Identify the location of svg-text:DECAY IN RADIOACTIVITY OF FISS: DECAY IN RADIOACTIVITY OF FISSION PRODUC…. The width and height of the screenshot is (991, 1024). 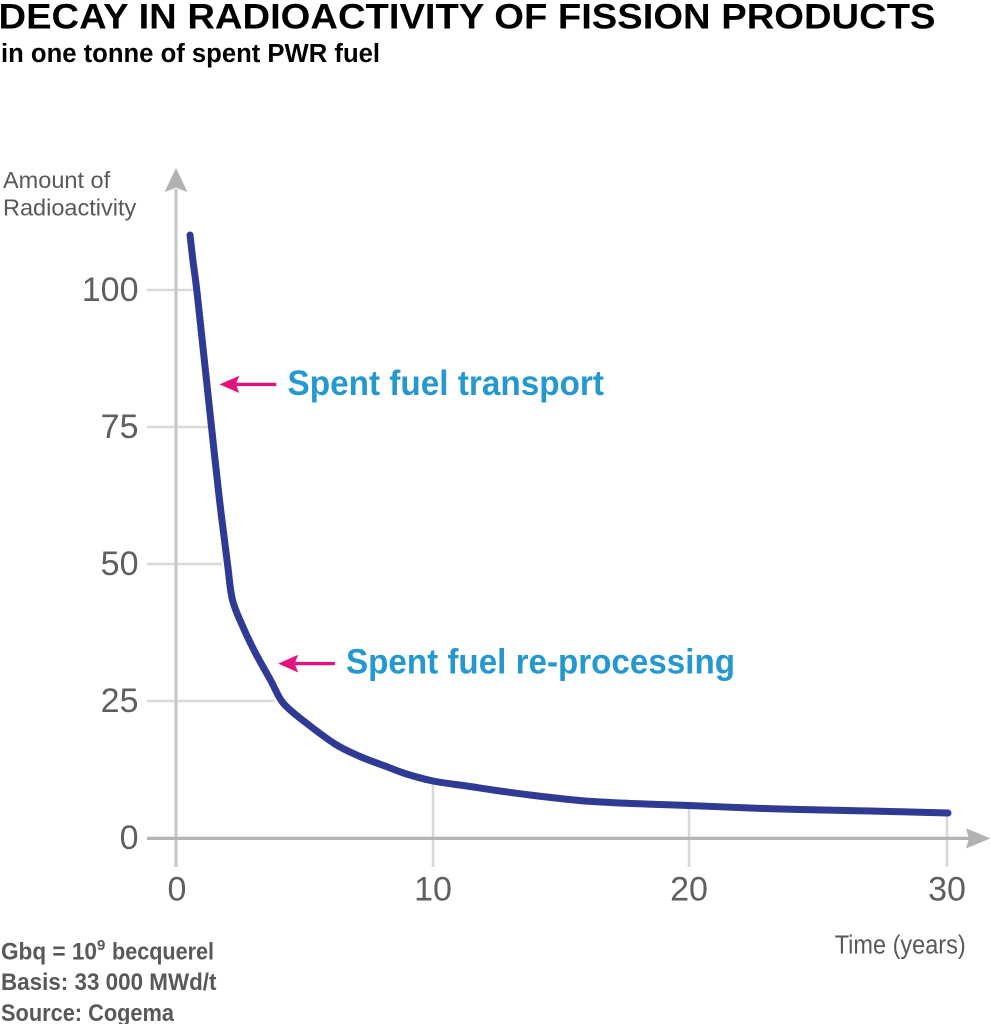
(468, 18).